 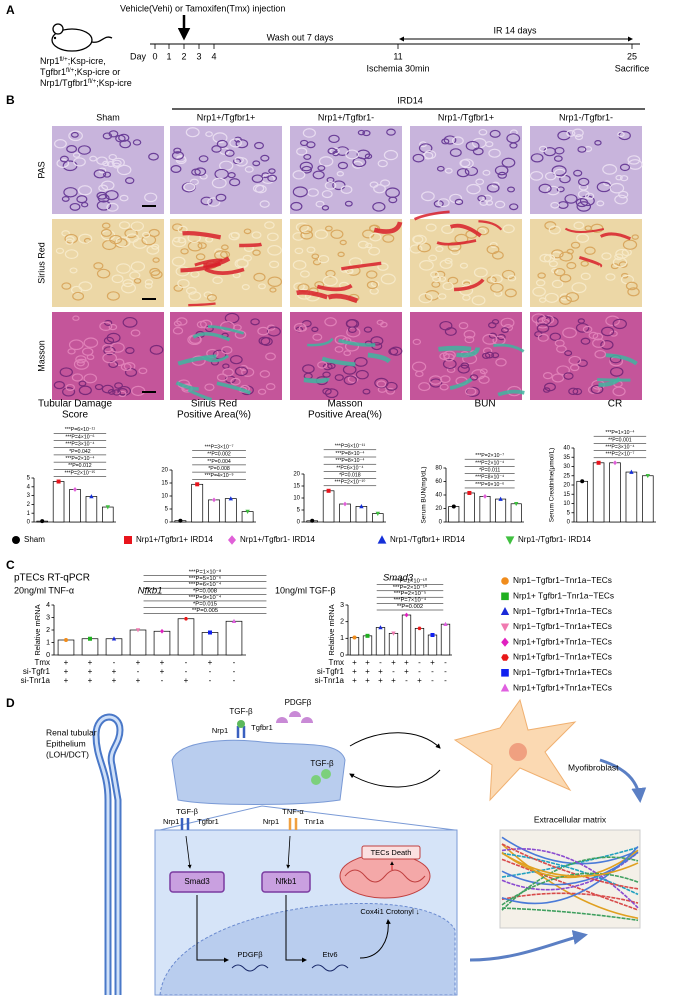 I want to click on genotype: Nrp1/Tgfbr1fl/+;Ksp-icre, so click(x=86, y=83).